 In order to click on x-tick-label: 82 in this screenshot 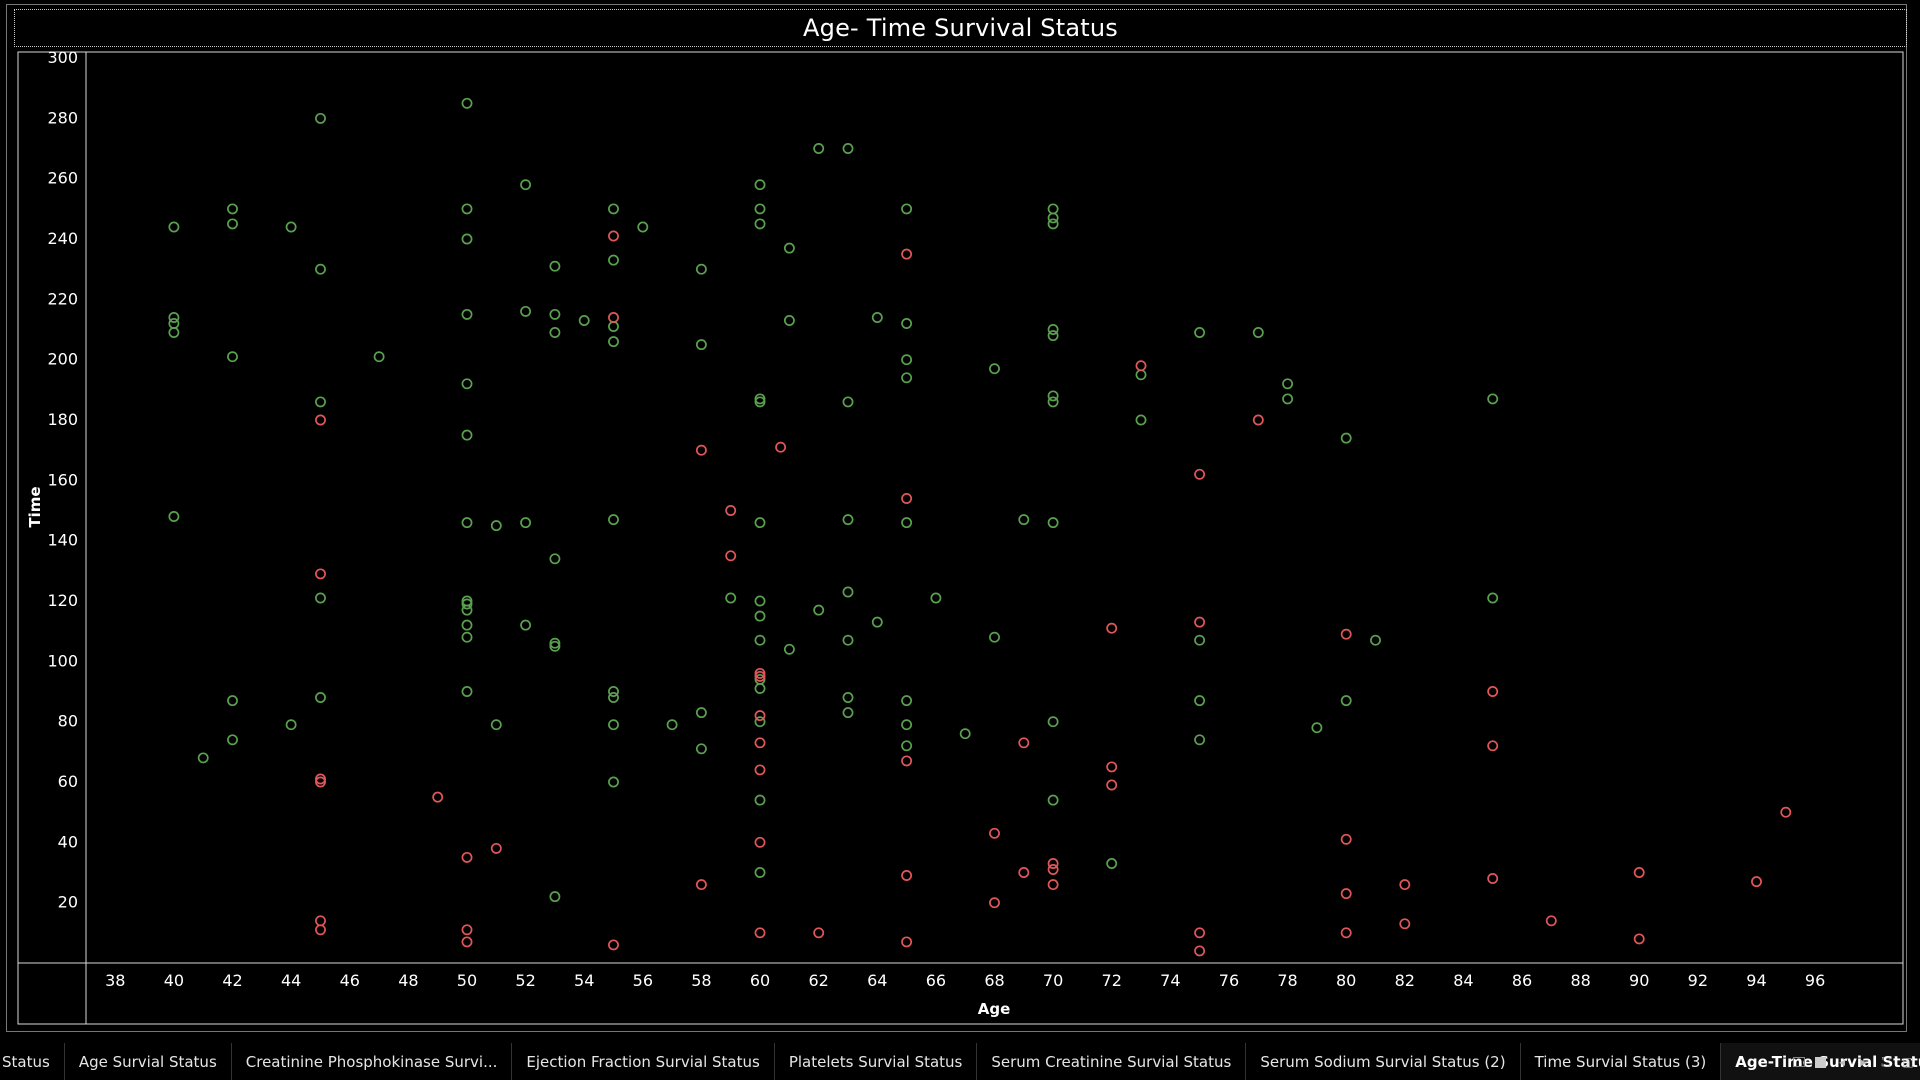, I will do `click(1405, 980)`.